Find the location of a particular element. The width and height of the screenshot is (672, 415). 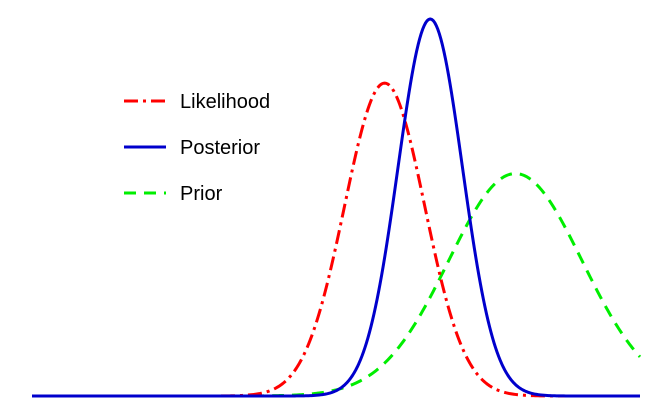

legend-label-posterior: Posterior is located at coordinates (220, 148).